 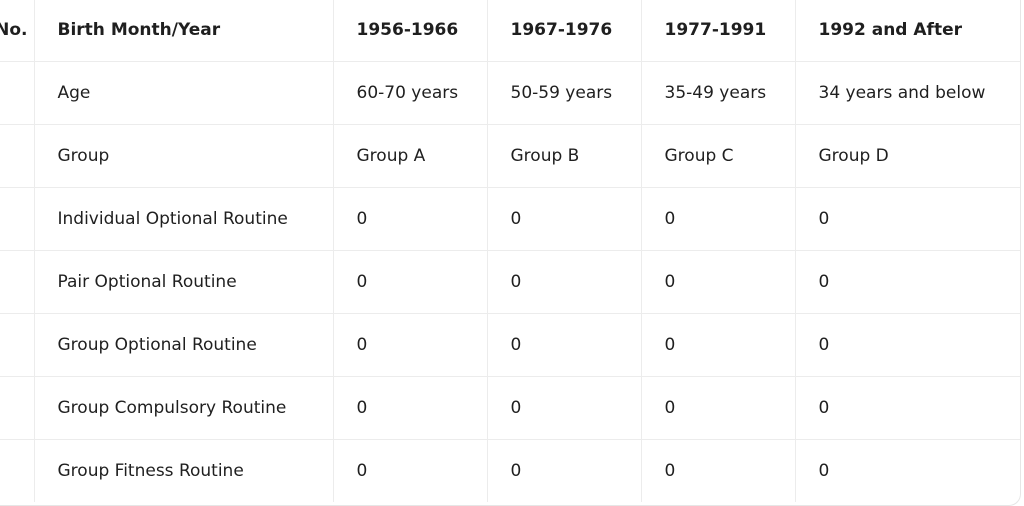 What do you see at coordinates (907, 156) in the screenshot?
I see `table-cell: Group D` at bounding box center [907, 156].